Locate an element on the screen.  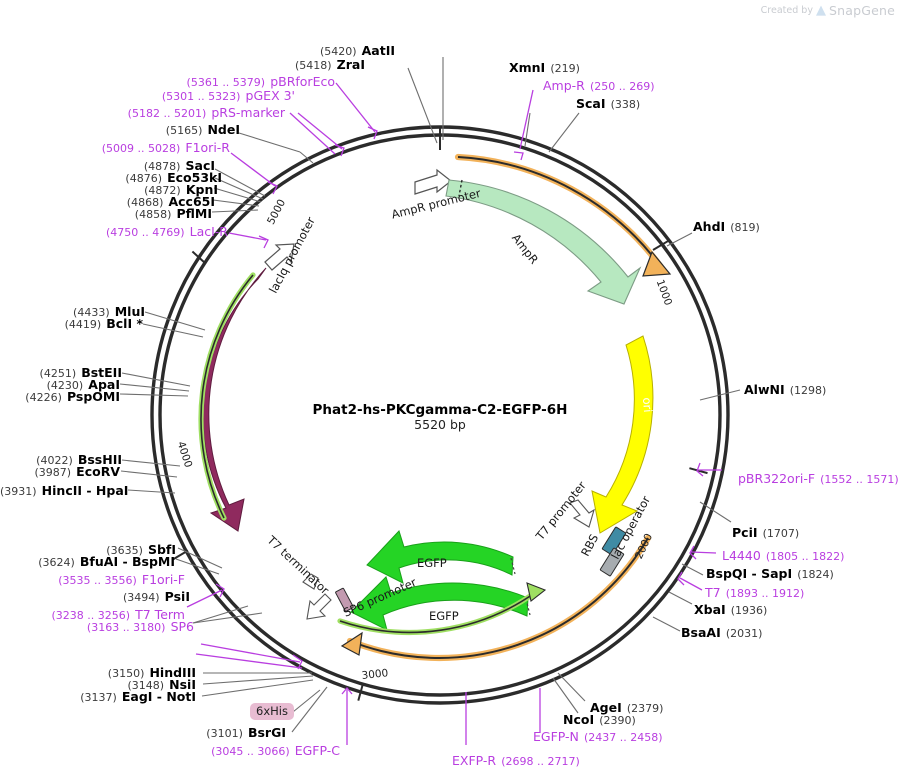
lightgreen-feature-arc-bottom is located at coordinates (442, 608).